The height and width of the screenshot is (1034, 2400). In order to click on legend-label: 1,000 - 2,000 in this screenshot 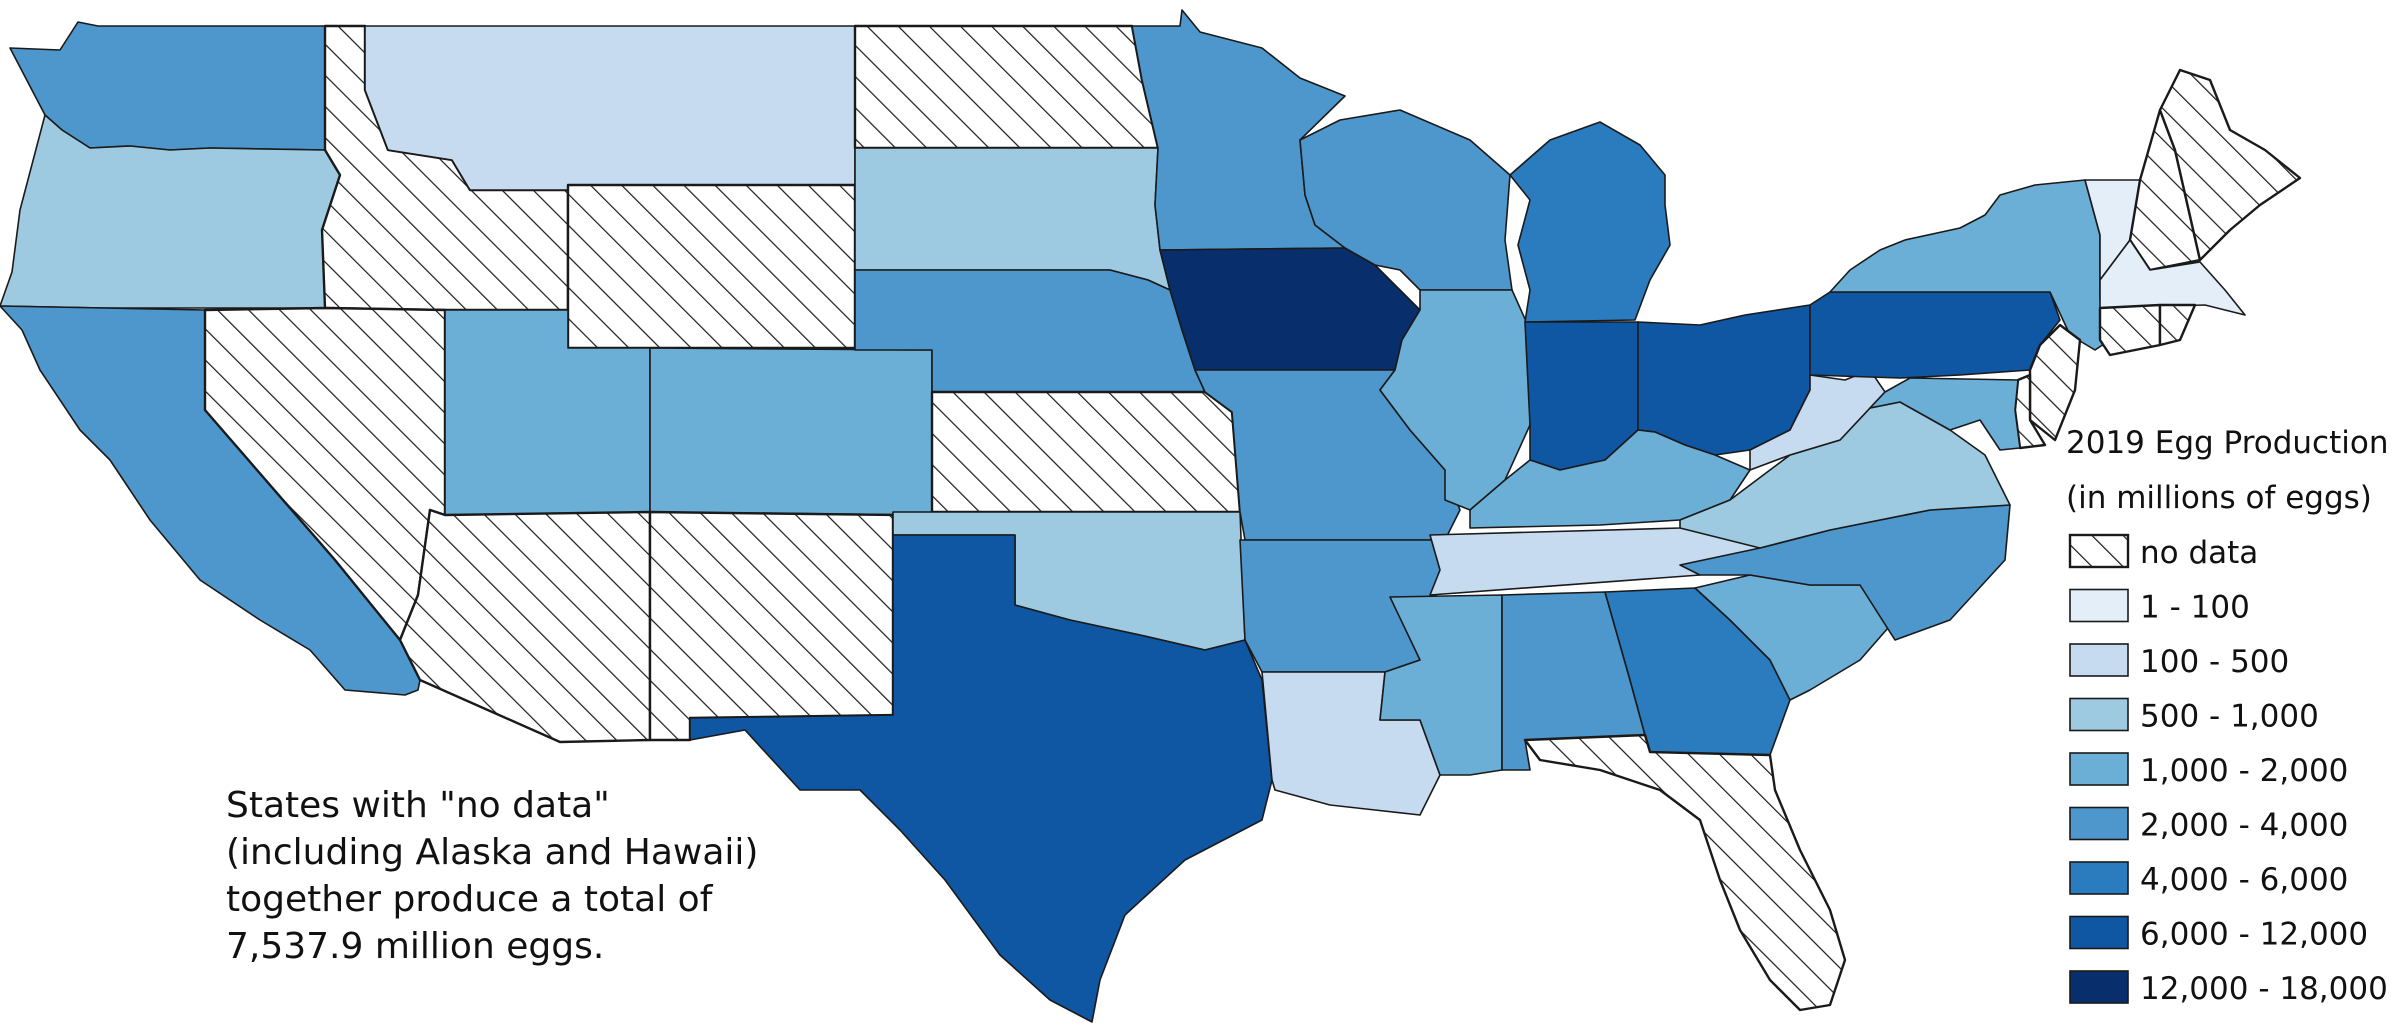, I will do `click(2244, 771)`.